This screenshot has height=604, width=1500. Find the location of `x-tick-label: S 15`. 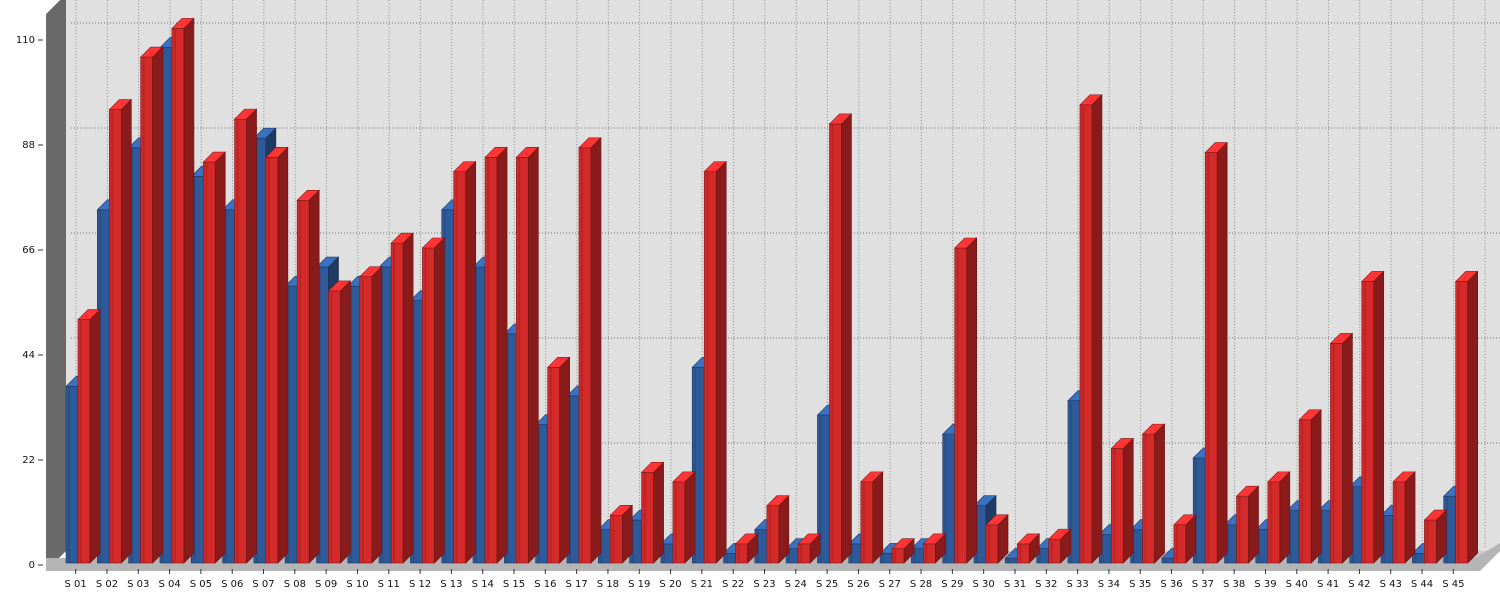

x-tick-label: S 15 is located at coordinates (514, 584).